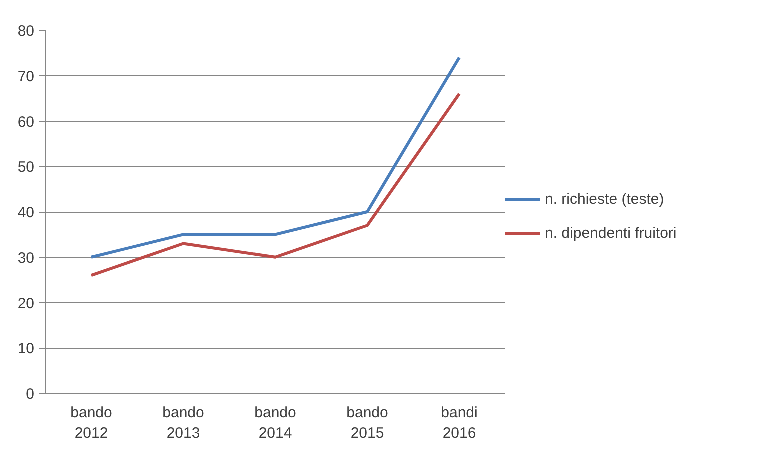  What do you see at coordinates (26, 122) in the screenshot?
I see `y-tick-label: 60` at bounding box center [26, 122].